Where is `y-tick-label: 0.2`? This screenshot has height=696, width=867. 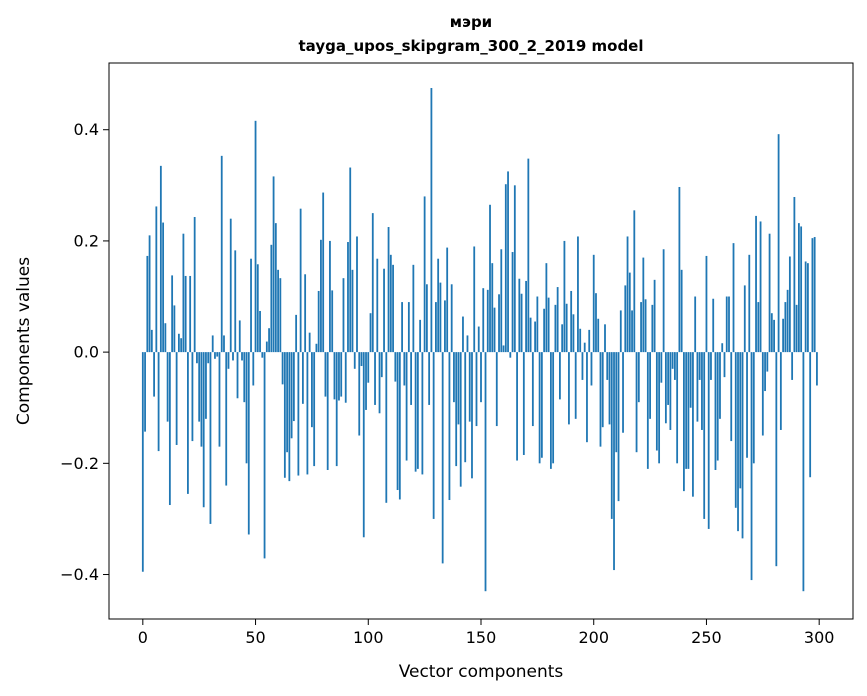
y-tick-label: 0.2 is located at coordinates (86, 240).